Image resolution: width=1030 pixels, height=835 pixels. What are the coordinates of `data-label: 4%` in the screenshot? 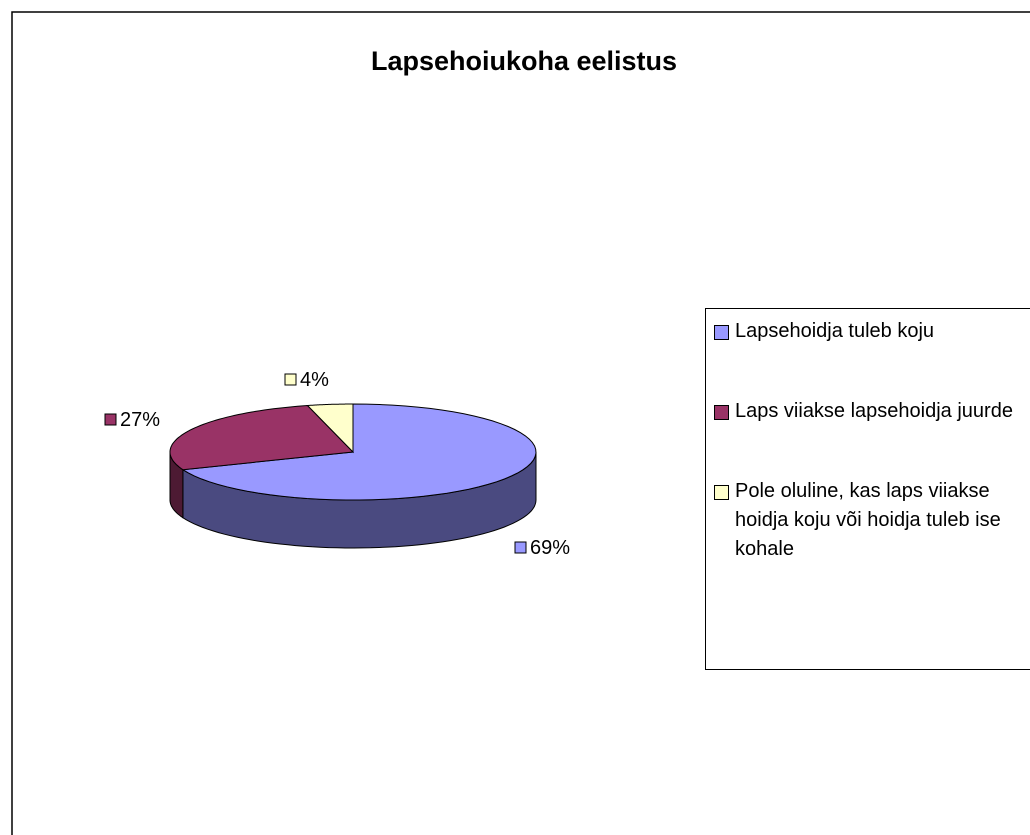 It's located at (314, 380).